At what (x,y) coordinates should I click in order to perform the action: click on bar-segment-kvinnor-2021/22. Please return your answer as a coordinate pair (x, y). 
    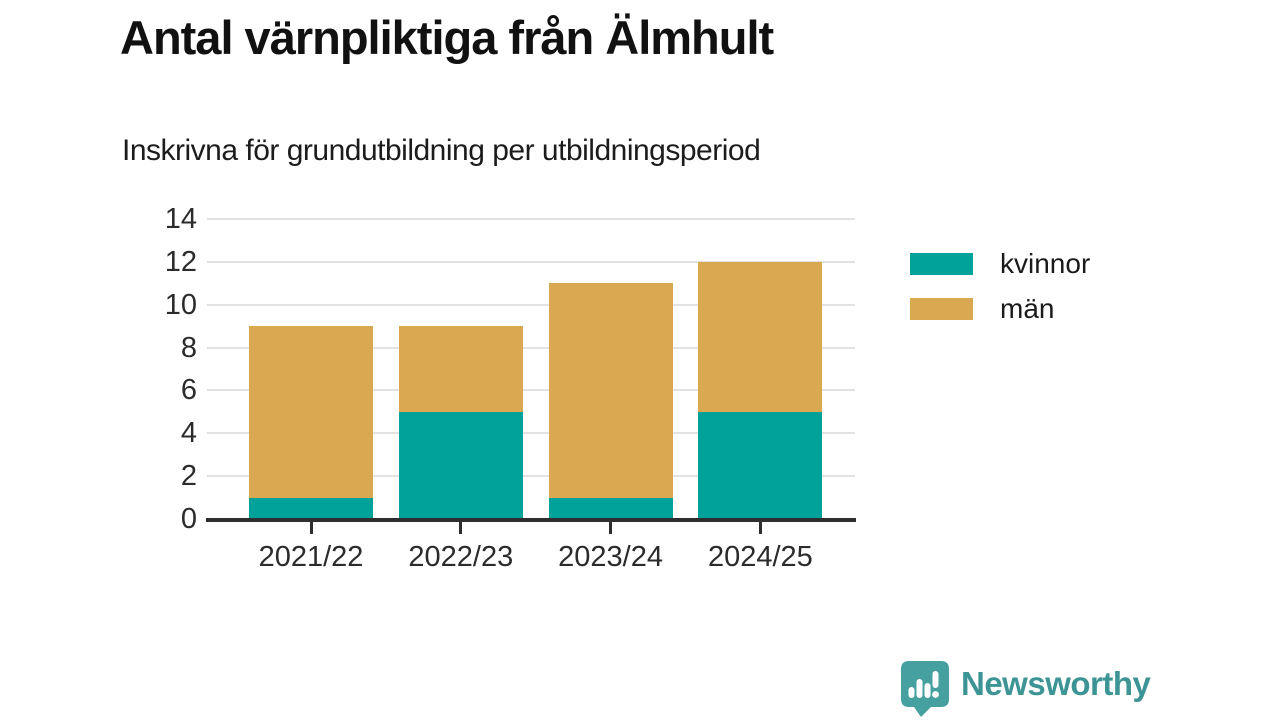
    Looking at the image, I should click on (311, 508).